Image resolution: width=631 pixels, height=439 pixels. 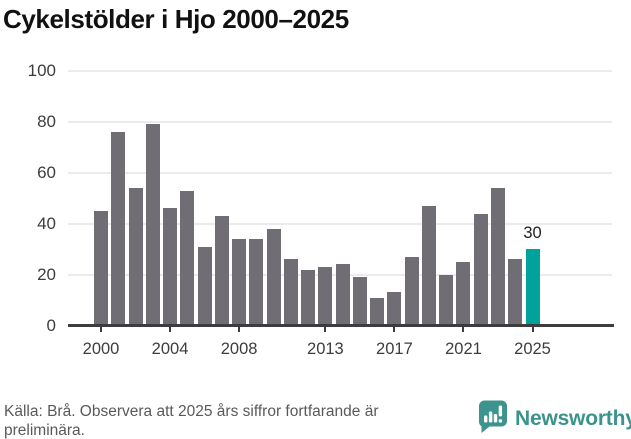 I want to click on bar-2012, so click(x=308, y=297).